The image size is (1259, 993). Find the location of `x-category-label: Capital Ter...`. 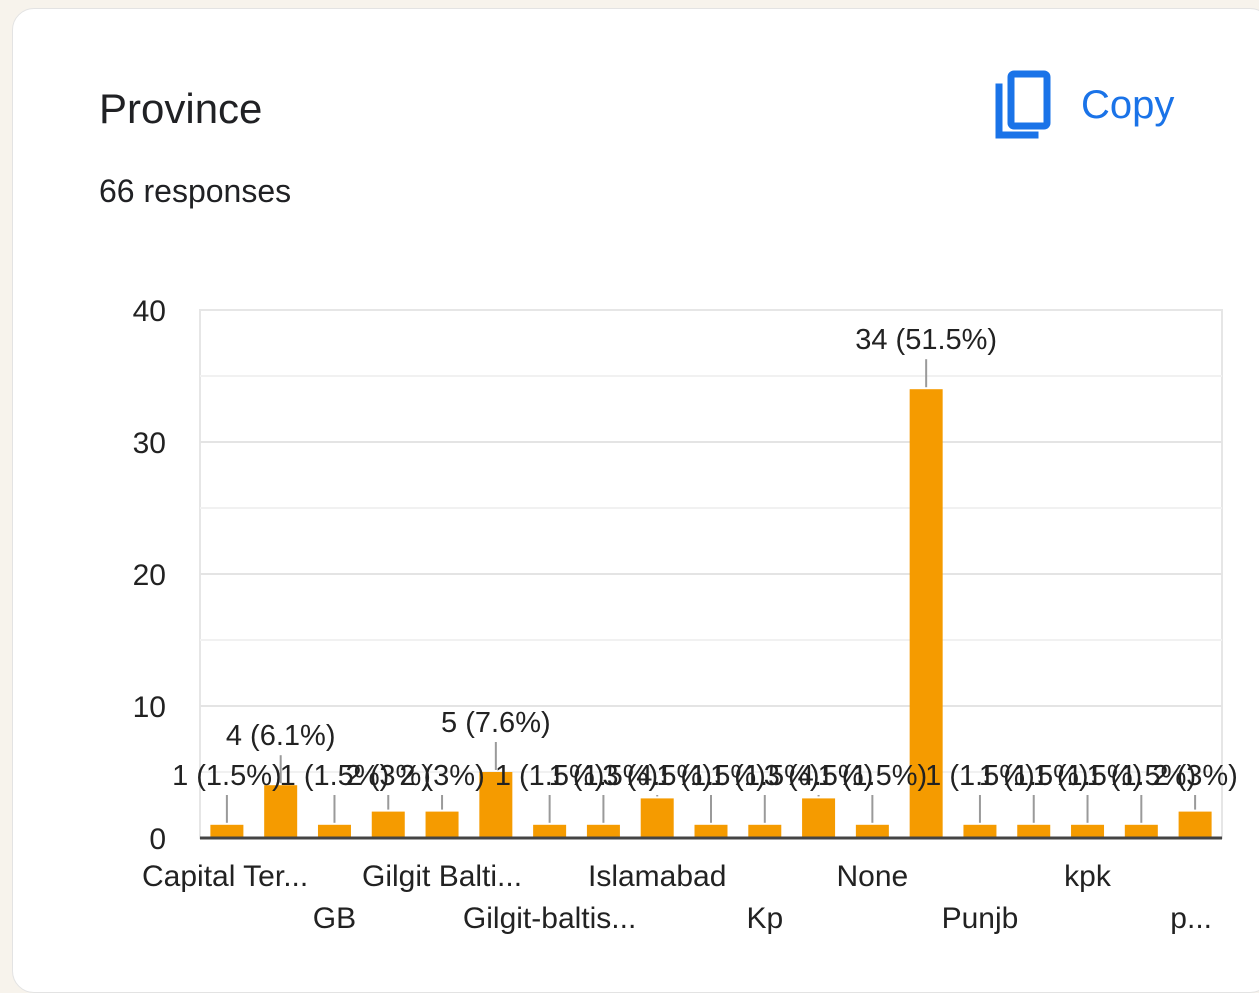

x-category-label: Capital Ter... is located at coordinates (225, 876).